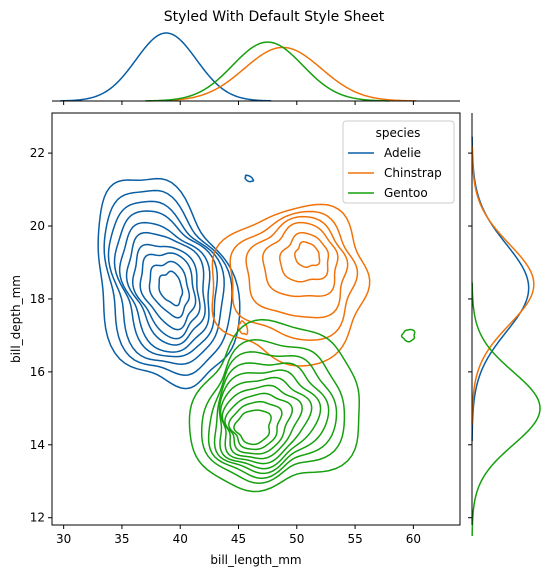  Describe the element at coordinates (37, 445) in the screenshot. I see `y-tick-label-14: 14` at that location.